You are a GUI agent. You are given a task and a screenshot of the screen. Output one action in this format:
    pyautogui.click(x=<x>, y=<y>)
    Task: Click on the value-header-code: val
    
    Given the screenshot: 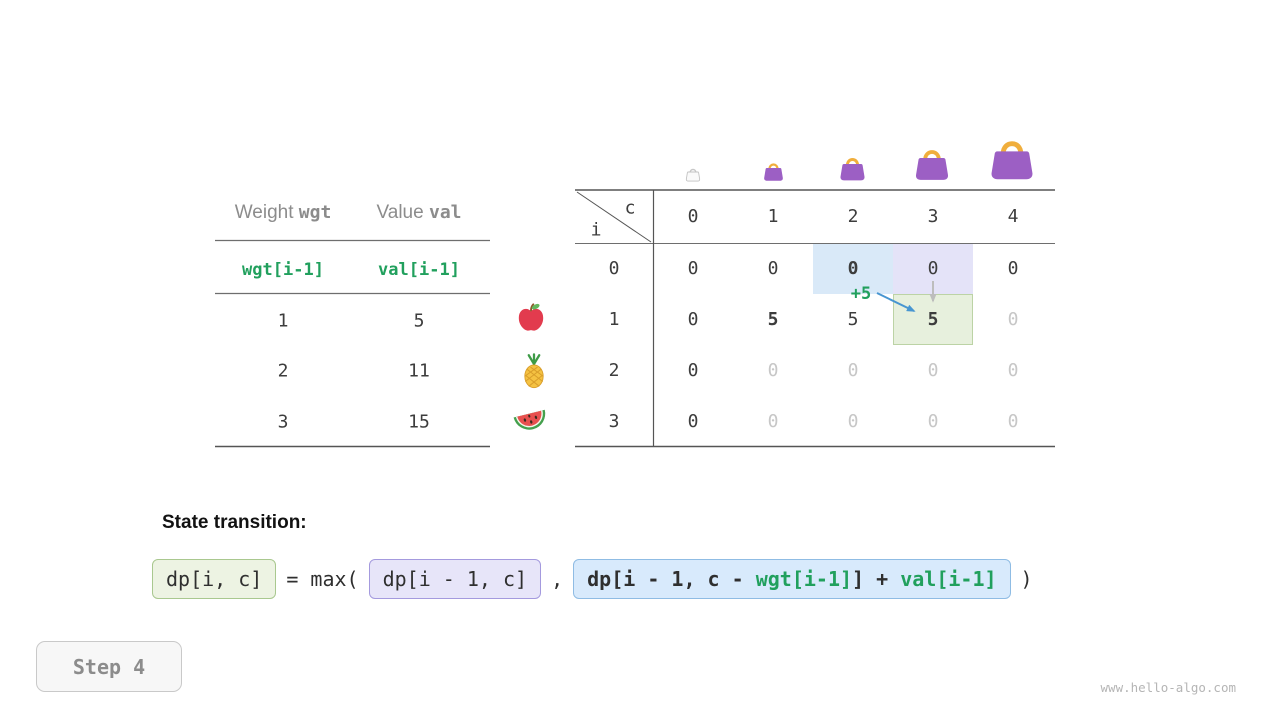 What is the action you would take?
    pyautogui.click(x=445, y=212)
    